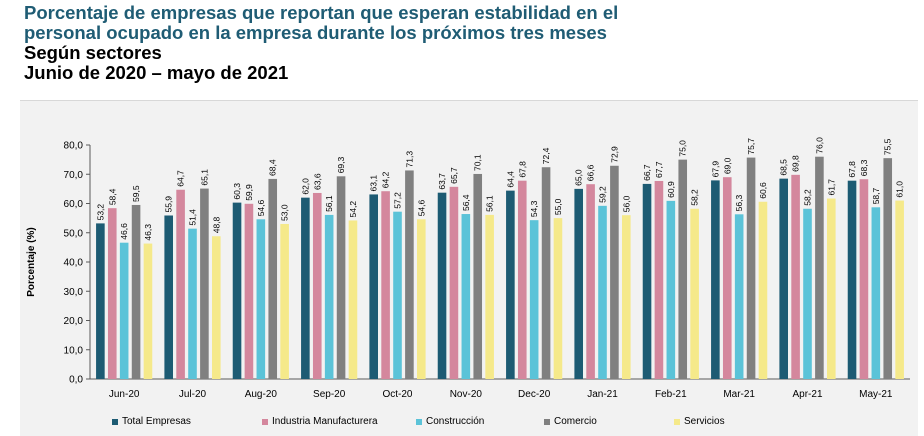 The height and width of the screenshot is (436, 924). What do you see at coordinates (671, 189) in the screenshot?
I see `data-label: 60,9` at bounding box center [671, 189].